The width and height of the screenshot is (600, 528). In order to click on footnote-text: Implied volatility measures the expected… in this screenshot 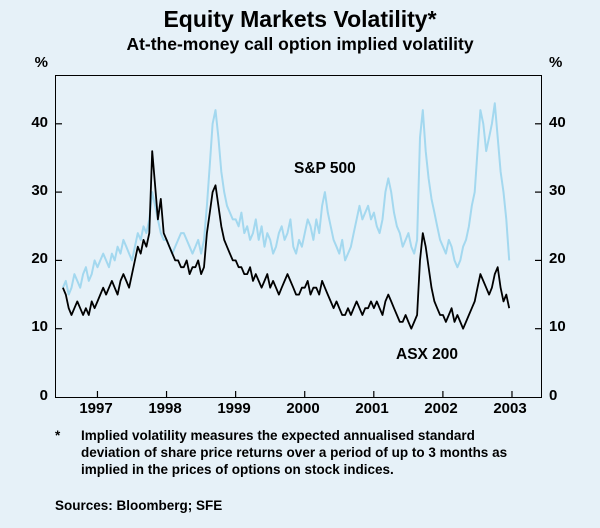, I will do `click(294, 452)`.